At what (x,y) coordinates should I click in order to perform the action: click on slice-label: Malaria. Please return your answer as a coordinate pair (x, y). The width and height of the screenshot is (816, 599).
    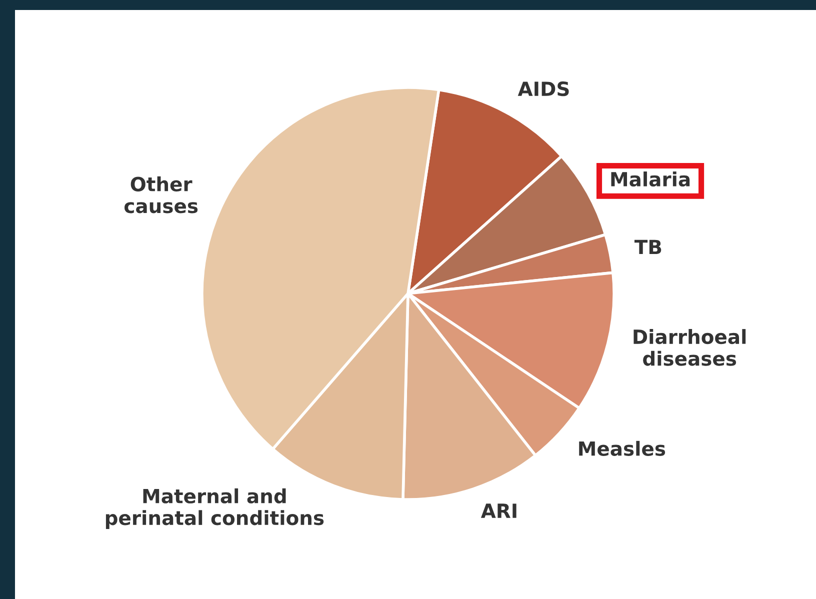
    Looking at the image, I should click on (650, 179).